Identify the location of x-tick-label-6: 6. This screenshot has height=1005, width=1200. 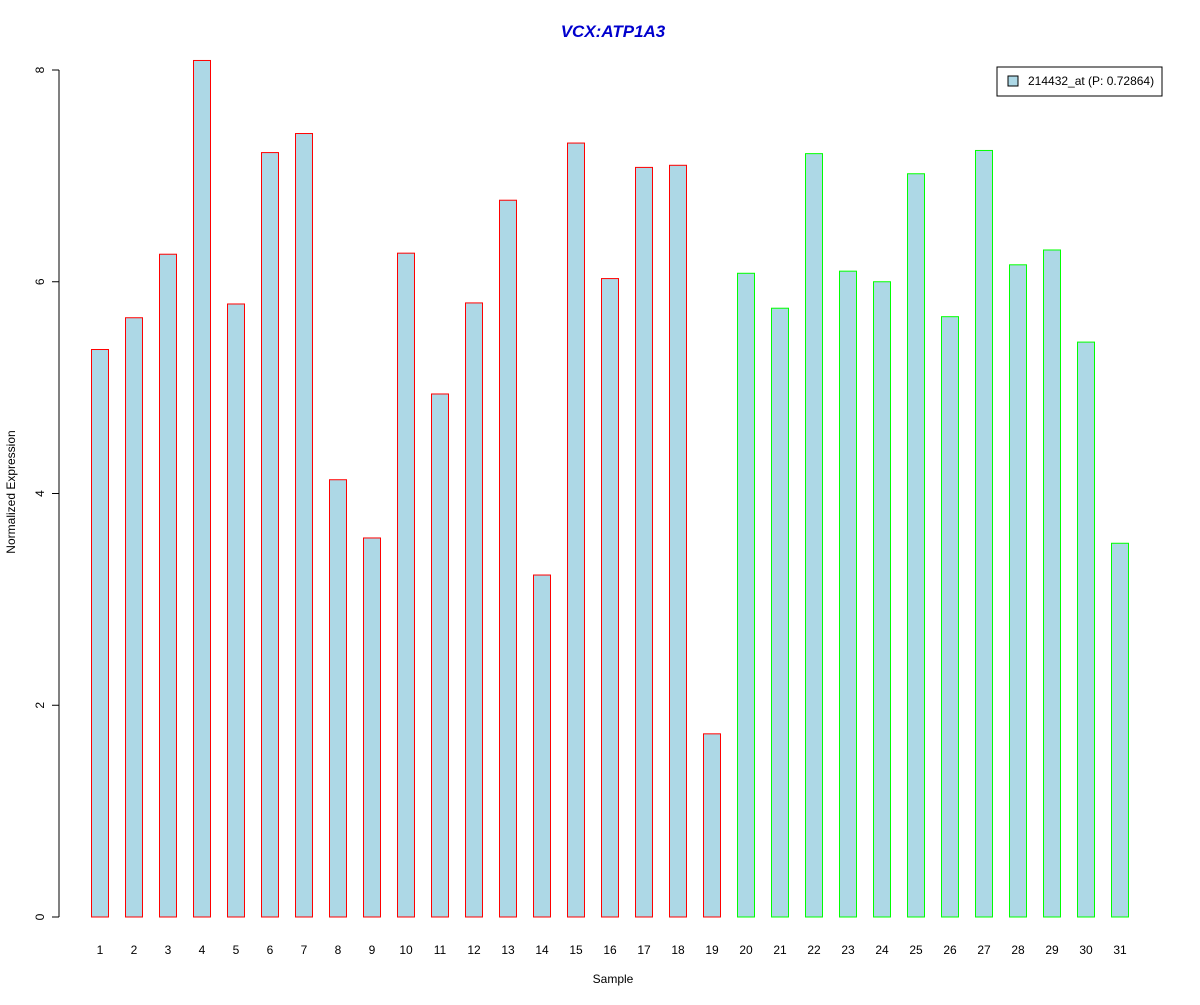
(270, 950).